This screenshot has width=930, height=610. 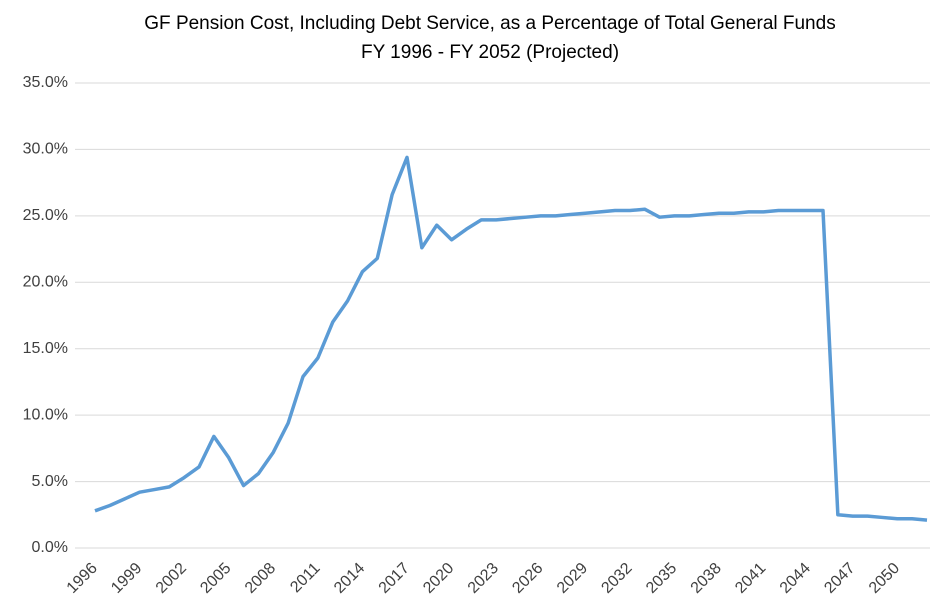 What do you see at coordinates (45, 414) in the screenshot?
I see `y-tick-label: 10.0%` at bounding box center [45, 414].